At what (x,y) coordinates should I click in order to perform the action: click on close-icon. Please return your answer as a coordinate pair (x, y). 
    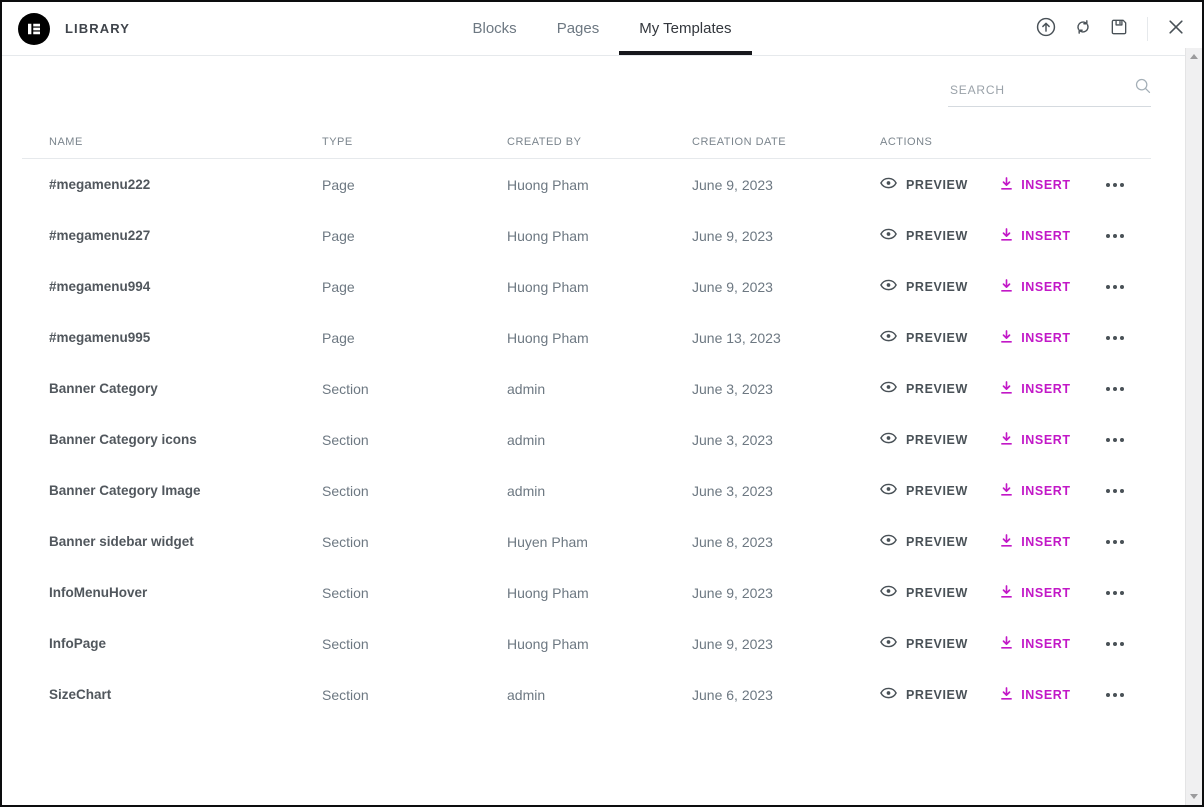
    Looking at the image, I should click on (1176, 28).